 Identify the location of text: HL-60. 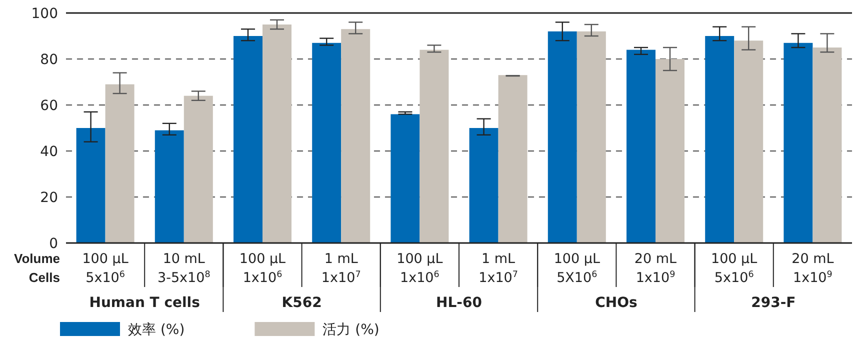
(459, 303).